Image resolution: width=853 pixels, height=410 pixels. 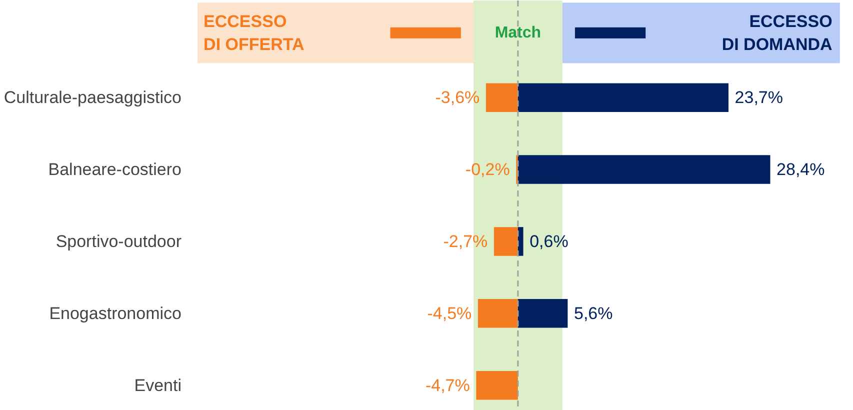 I want to click on data-label: -0,2%, so click(x=487, y=170).